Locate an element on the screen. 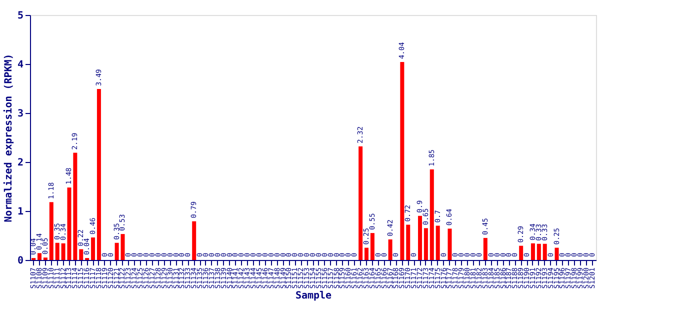  y-tick-label: 0 is located at coordinates (20, 261).